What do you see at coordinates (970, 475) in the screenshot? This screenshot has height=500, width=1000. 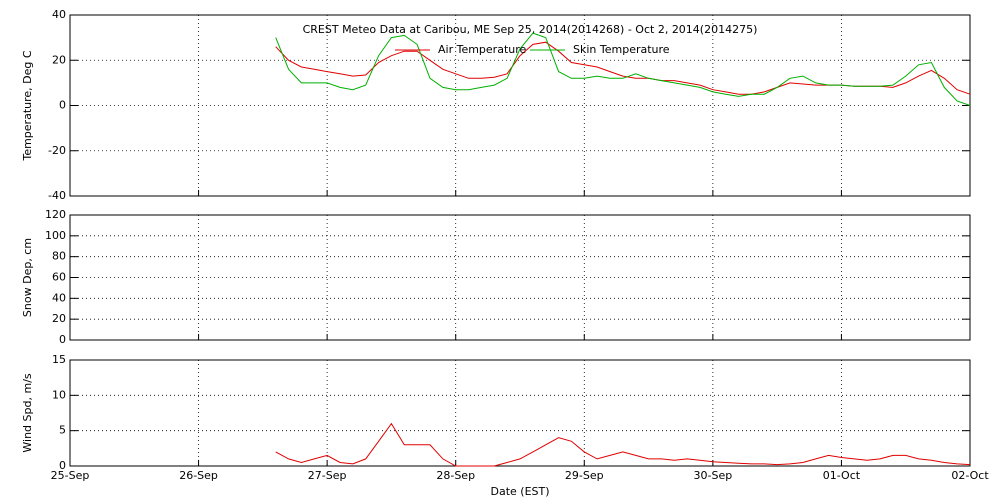 I see `x-tick-label: 02-Oct` at bounding box center [970, 475].